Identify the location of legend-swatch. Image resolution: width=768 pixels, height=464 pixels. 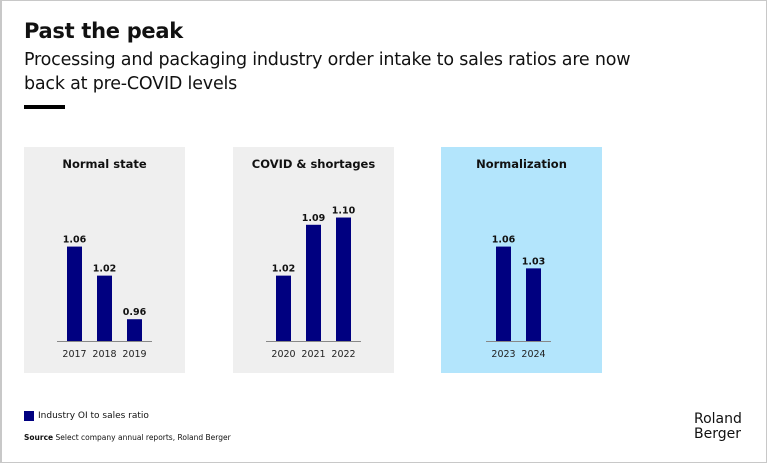
(29, 416).